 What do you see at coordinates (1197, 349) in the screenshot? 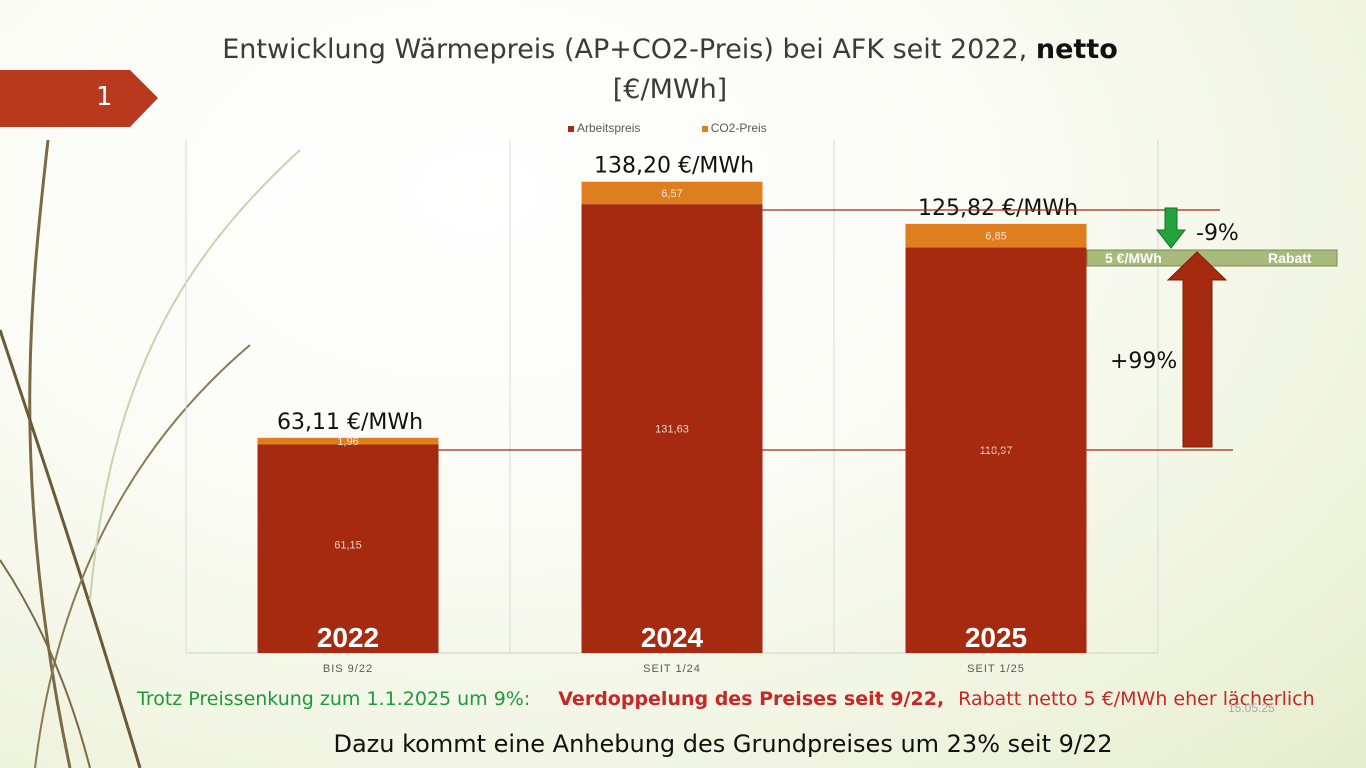
I see `arrow-up-icon` at bounding box center [1197, 349].